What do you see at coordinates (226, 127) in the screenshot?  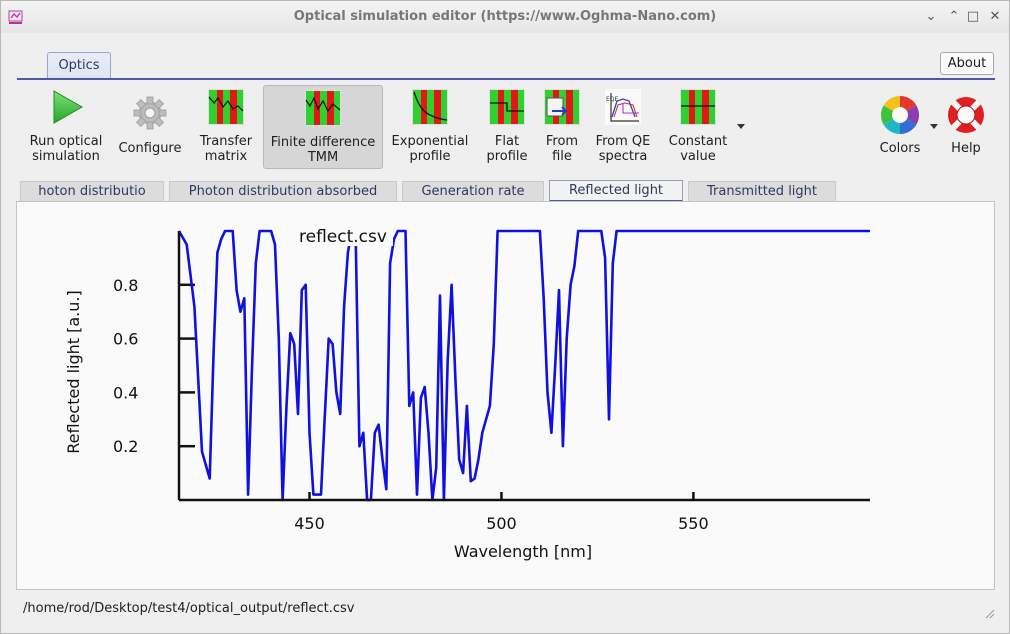 I see `transfer-matrix-button: Transfer matrix` at bounding box center [226, 127].